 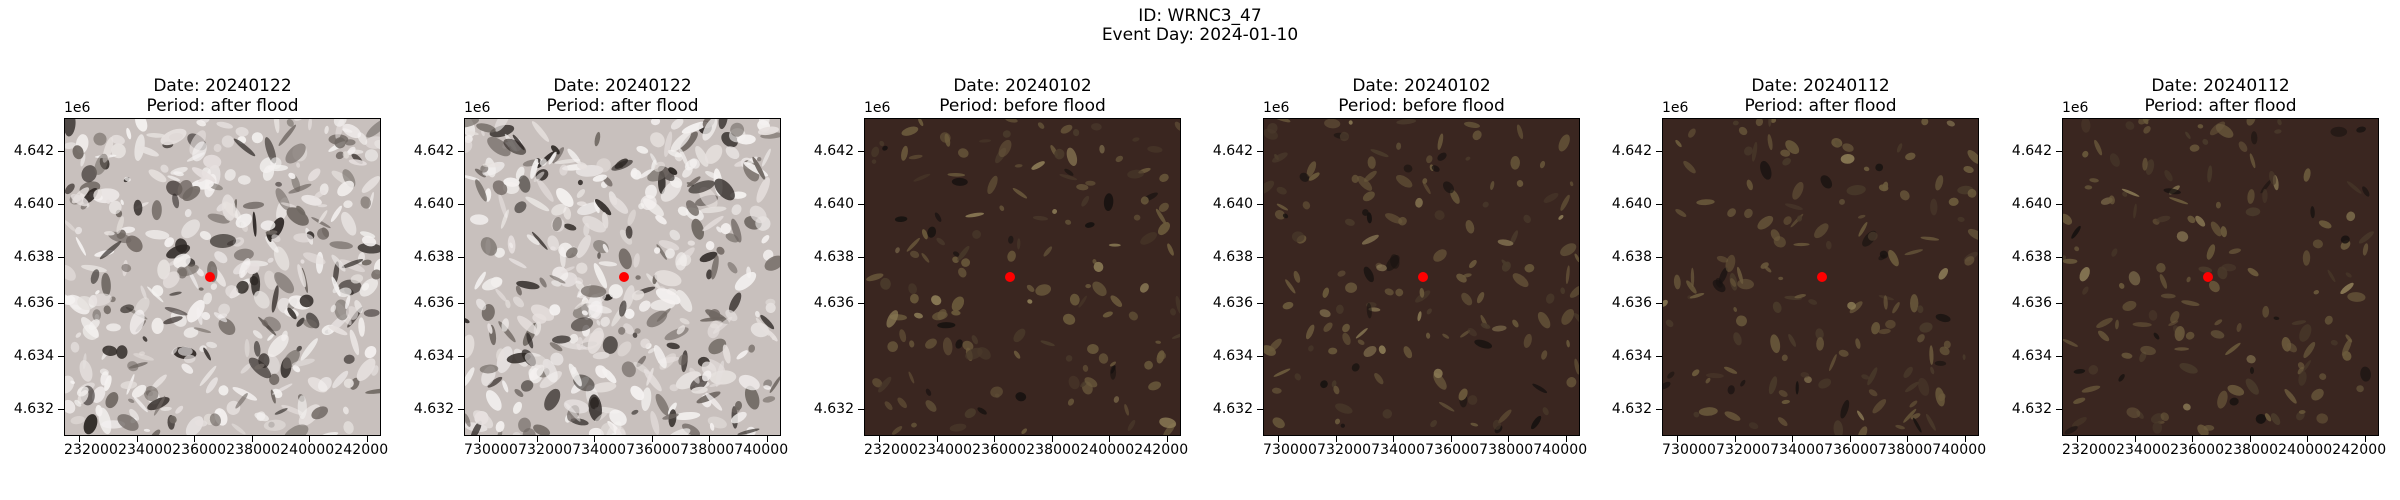 I want to click on panel-title: Date: 20240112 Period: after flood, so click(x=1820, y=96).